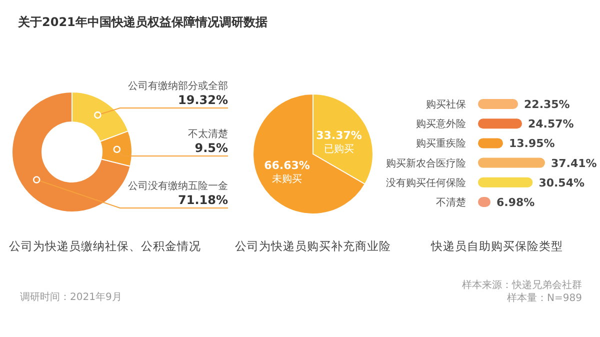 Image resolution: width=600 pixels, height=337 pixels. I want to click on y-tick-label: 不清楚, so click(451, 202).